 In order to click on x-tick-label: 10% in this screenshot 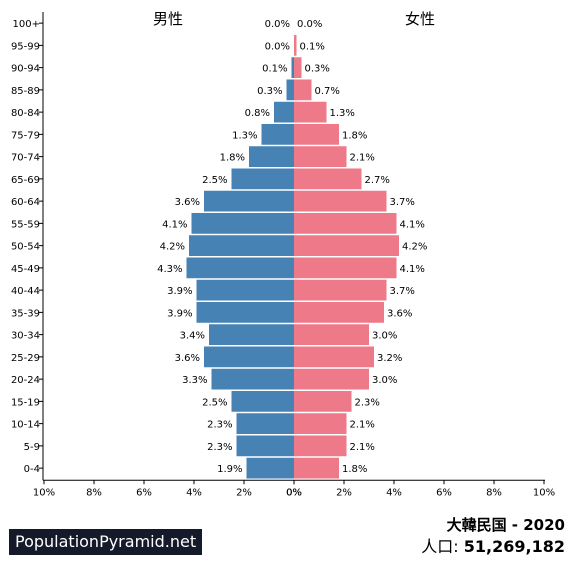, I will do `click(44, 492)`.